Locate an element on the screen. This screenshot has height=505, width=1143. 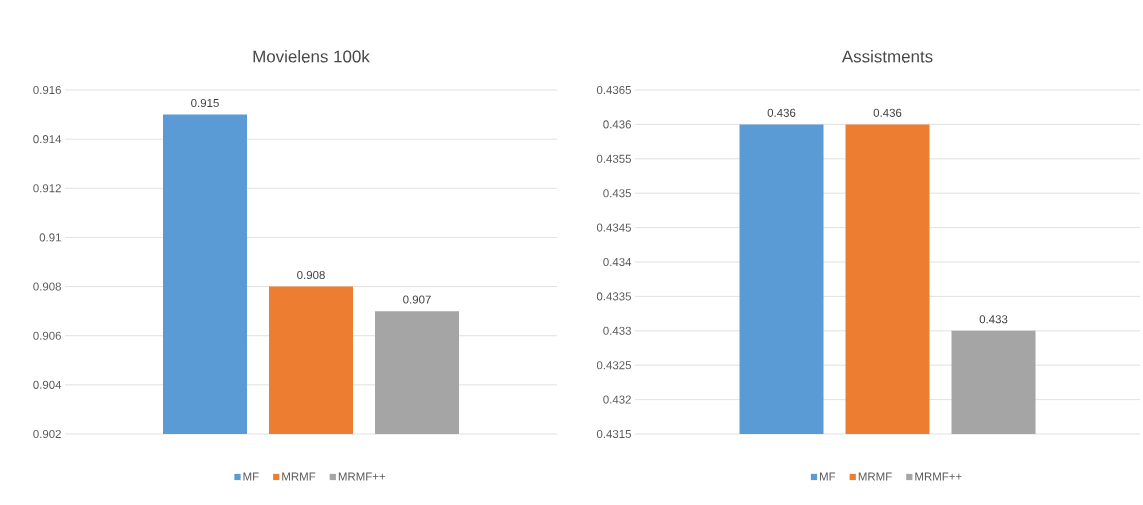
y-tick-label: 0.435 is located at coordinates (617, 193).